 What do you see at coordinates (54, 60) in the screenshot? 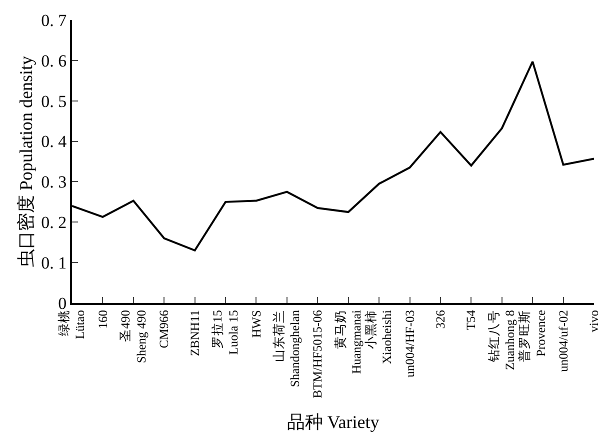
I see `y-tick-label: 0. 6` at bounding box center [54, 60].